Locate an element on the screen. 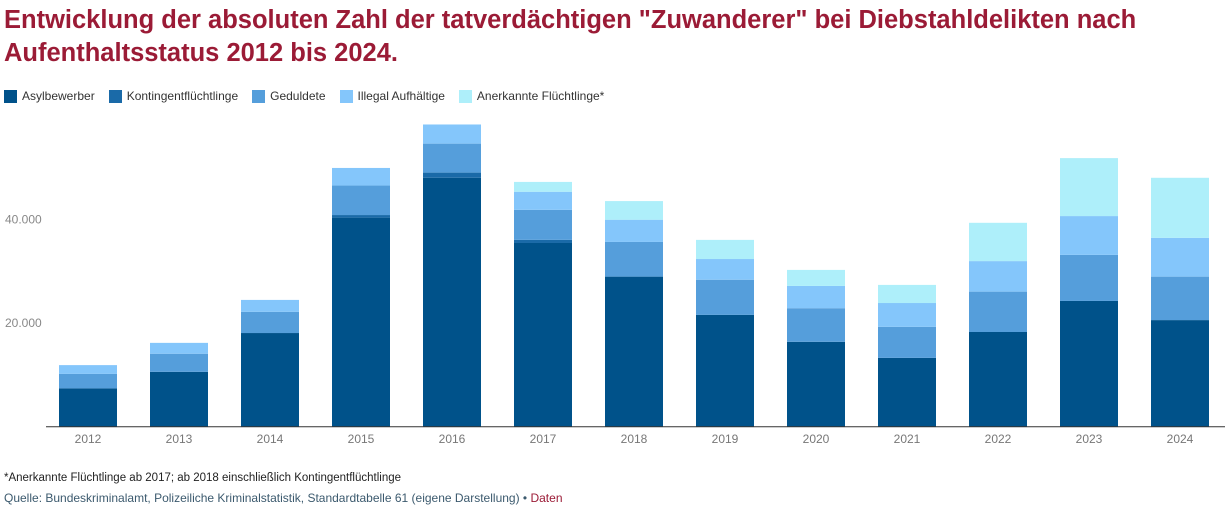 Image resolution: width=1225 pixels, height=519 pixels. data-link: Daten is located at coordinates (546, 498).